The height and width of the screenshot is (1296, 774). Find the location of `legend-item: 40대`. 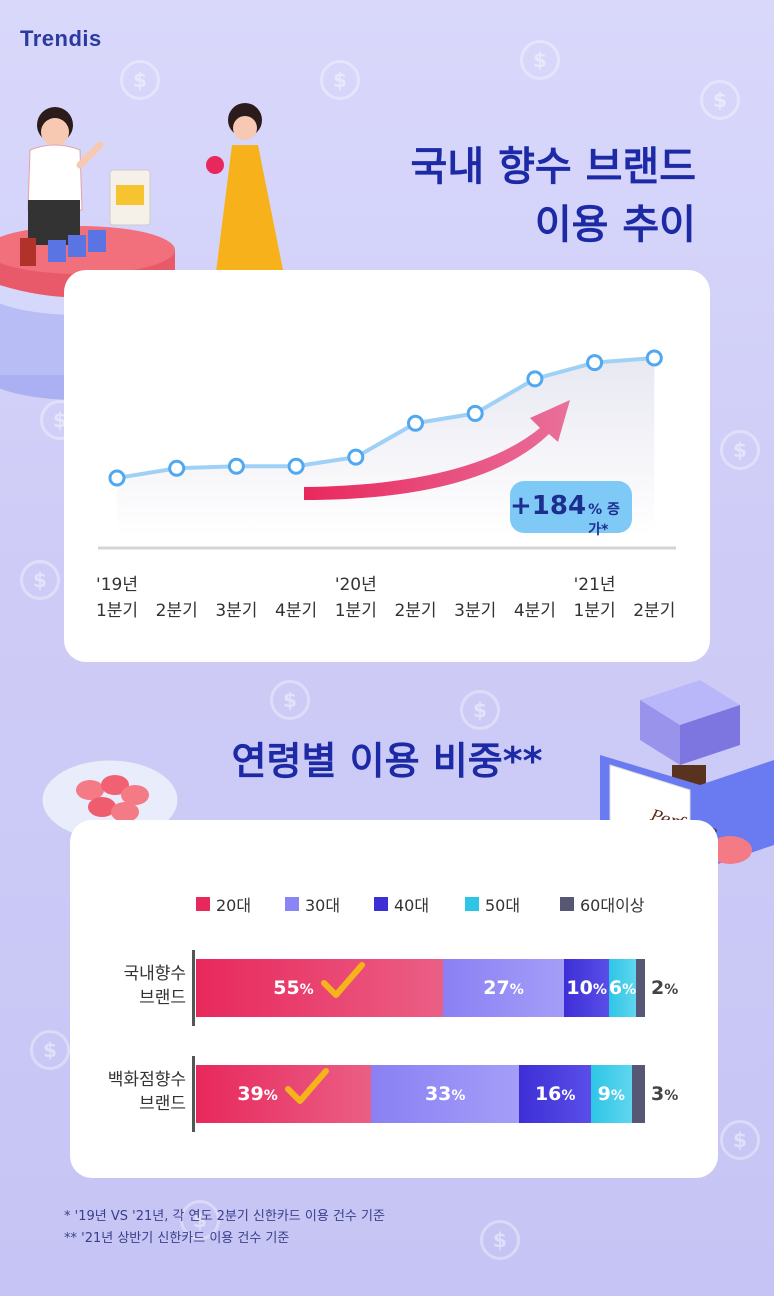

legend-item: 40대 is located at coordinates (401, 904).